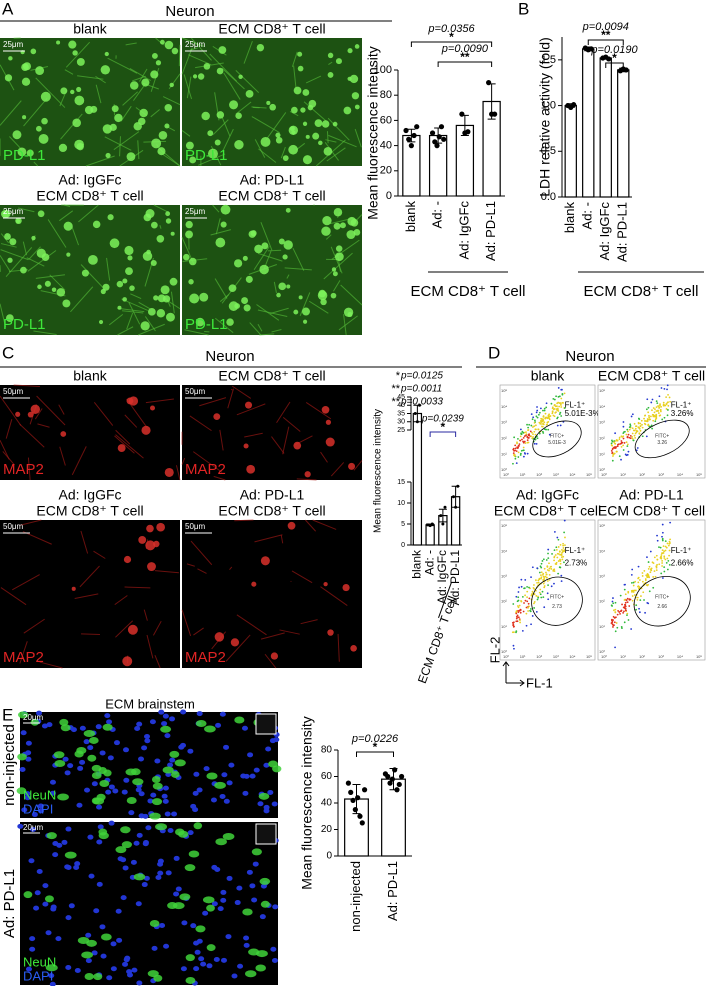 Image resolution: width=708 pixels, height=986 pixels. Describe the element at coordinates (7, 714) in the screenshot. I see `panel-label: E` at that location.